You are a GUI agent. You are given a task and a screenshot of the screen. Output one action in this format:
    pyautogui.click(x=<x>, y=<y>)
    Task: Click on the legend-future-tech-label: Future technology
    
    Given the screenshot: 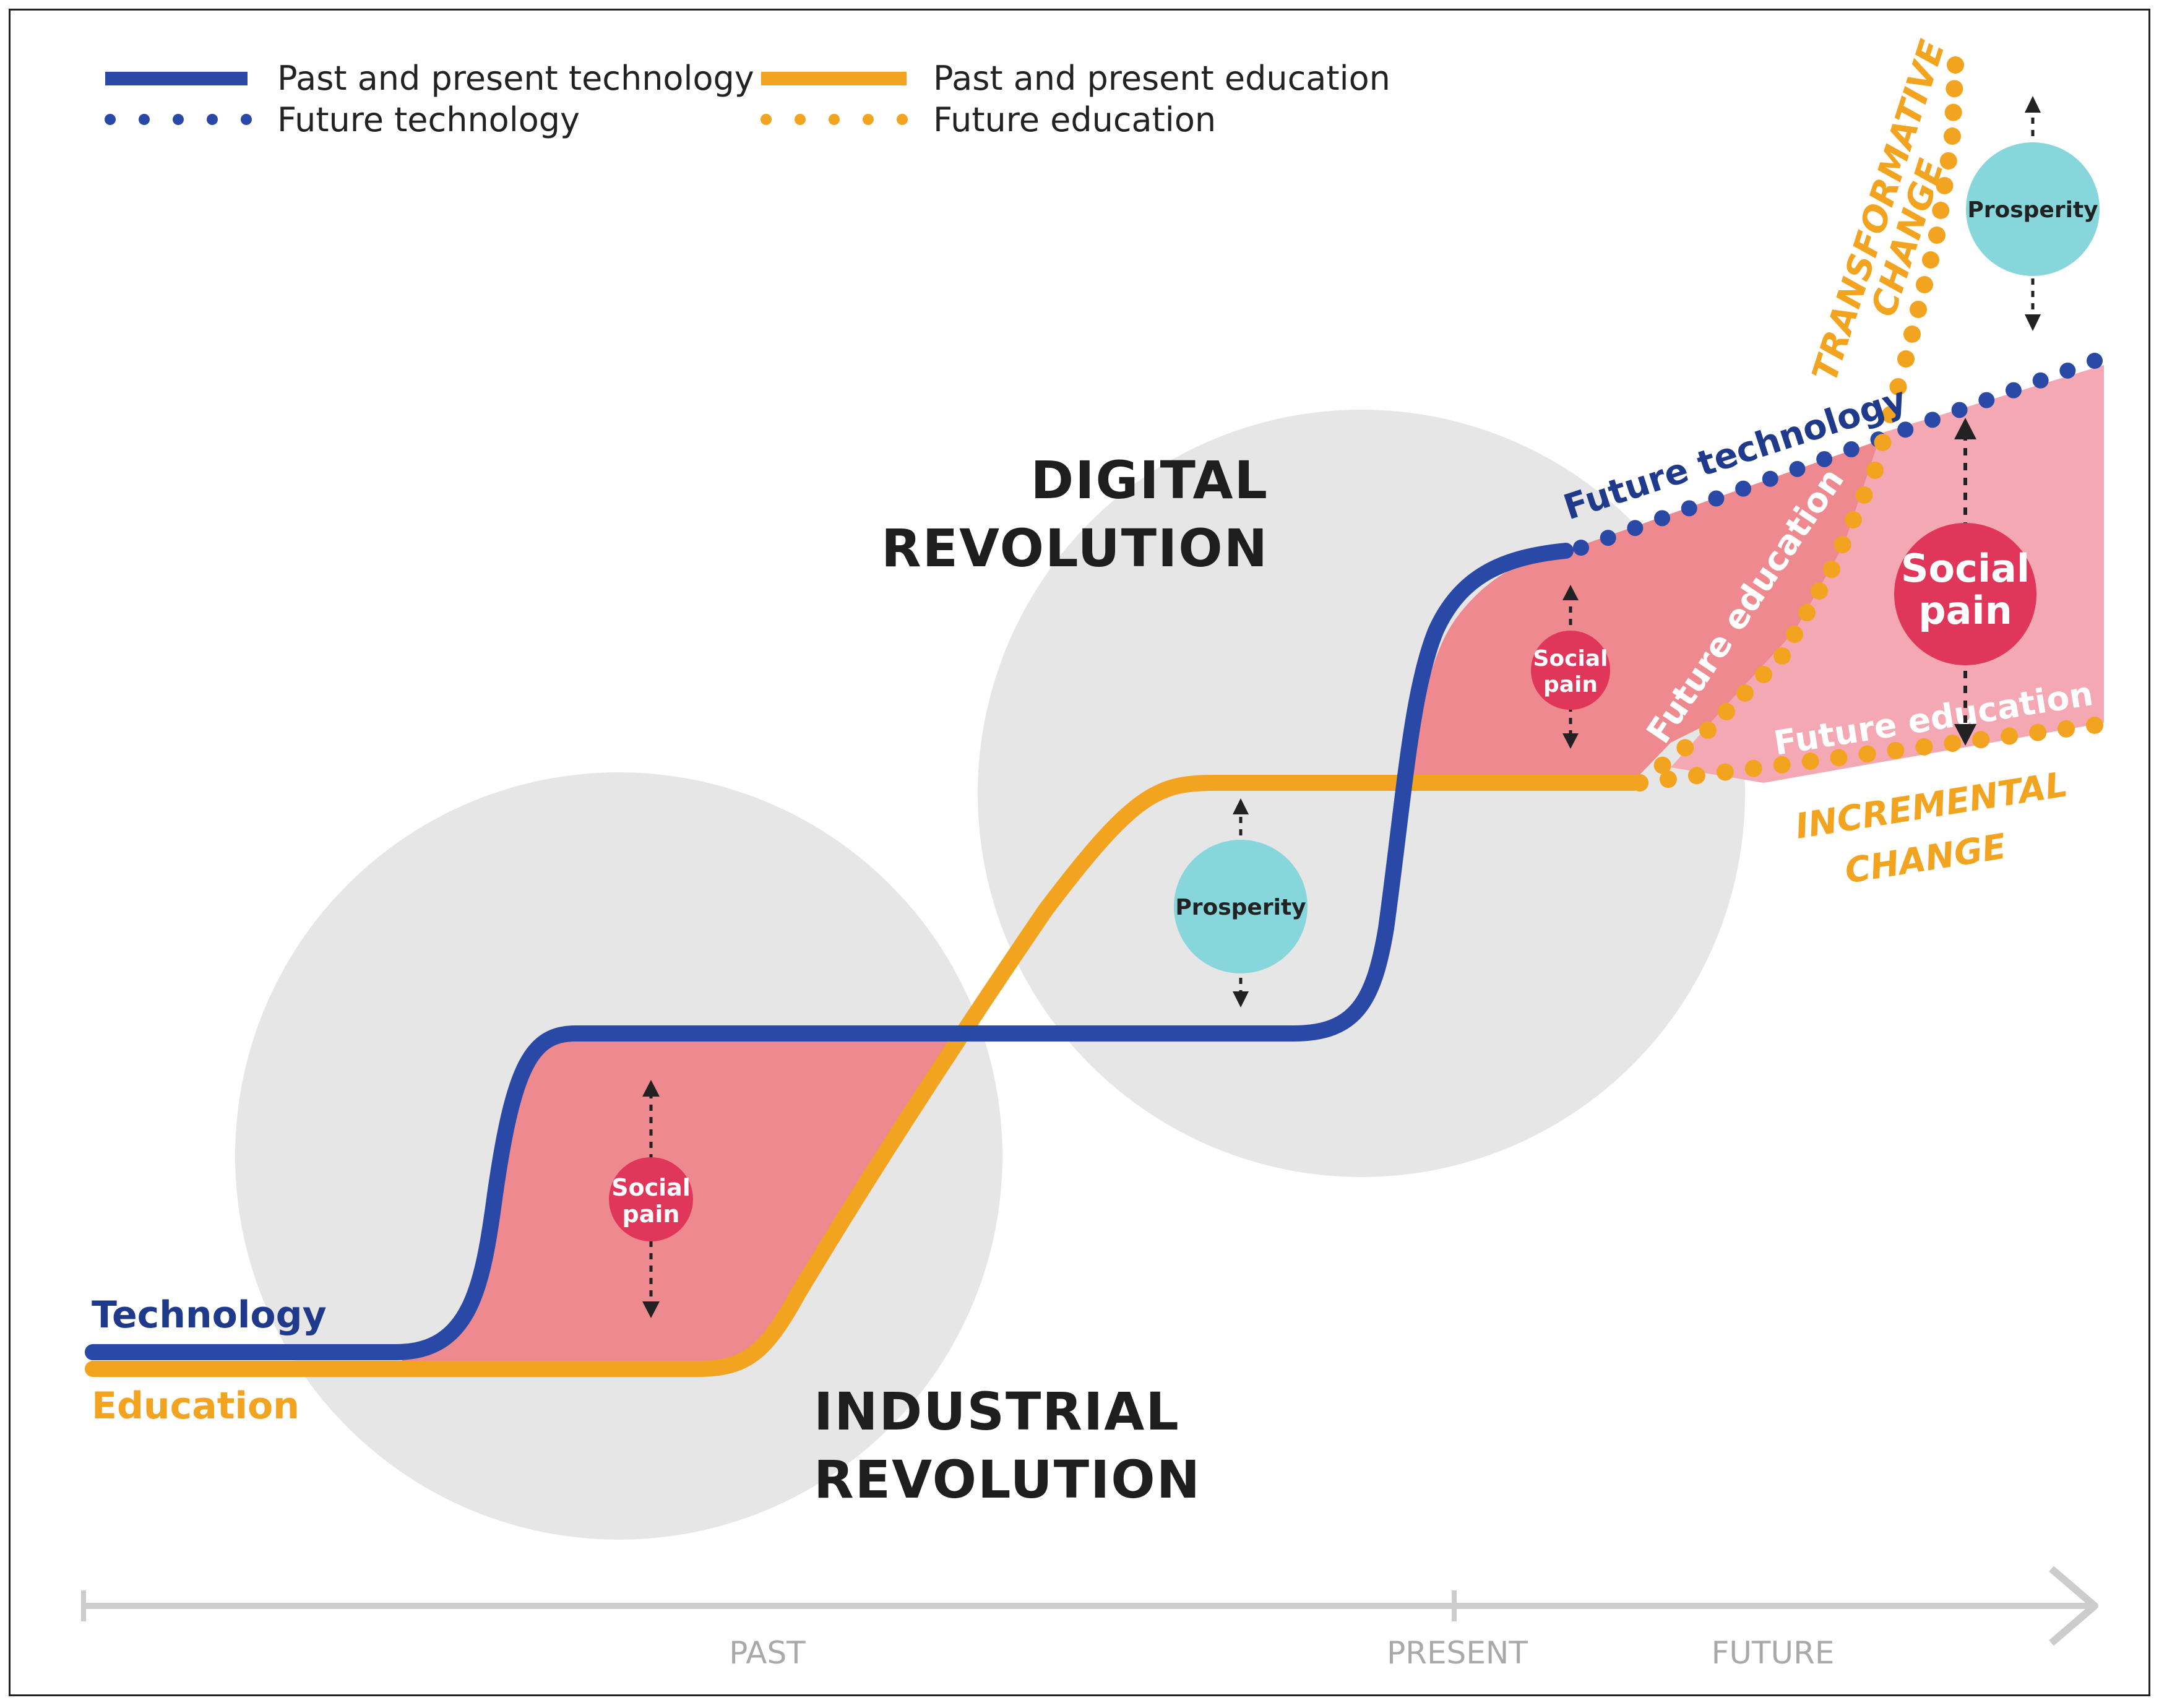 What is the action you would take?
    pyautogui.click(x=428, y=119)
    